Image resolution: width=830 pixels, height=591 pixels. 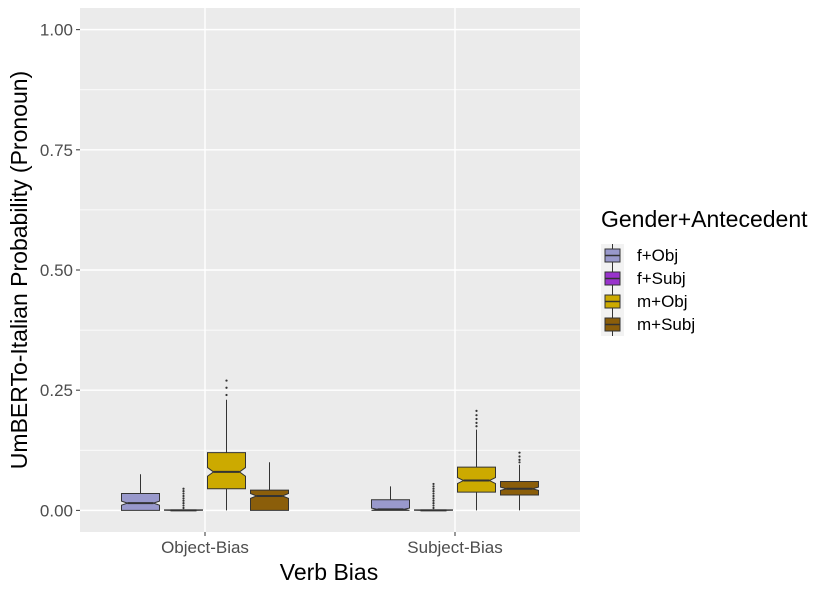 I want to click on legend-item-m+Subj: m+Subj, so click(x=648, y=324).